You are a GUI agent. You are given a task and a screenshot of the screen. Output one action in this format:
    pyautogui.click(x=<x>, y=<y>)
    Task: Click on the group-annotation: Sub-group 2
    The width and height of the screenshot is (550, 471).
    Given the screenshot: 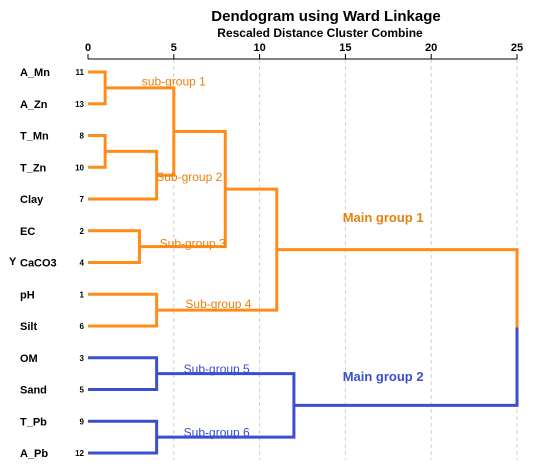 What is the action you would take?
    pyautogui.click(x=189, y=177)
    